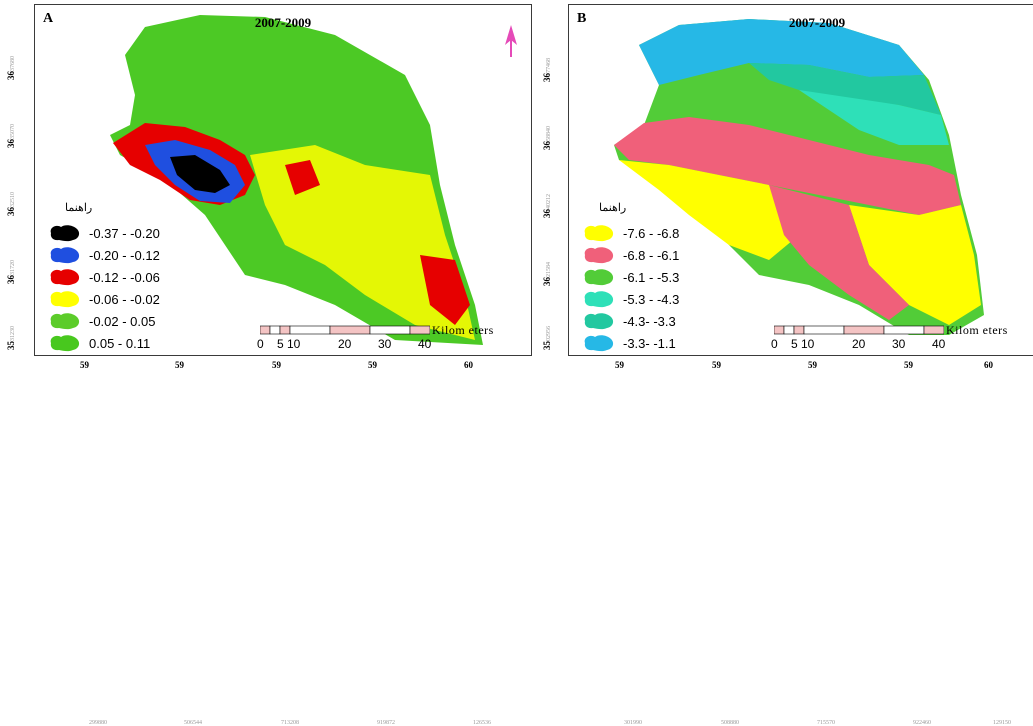  I want to click on y-ticks-b: 3677468 3658840 3640212 3621584 3502956, so click(553, 180).